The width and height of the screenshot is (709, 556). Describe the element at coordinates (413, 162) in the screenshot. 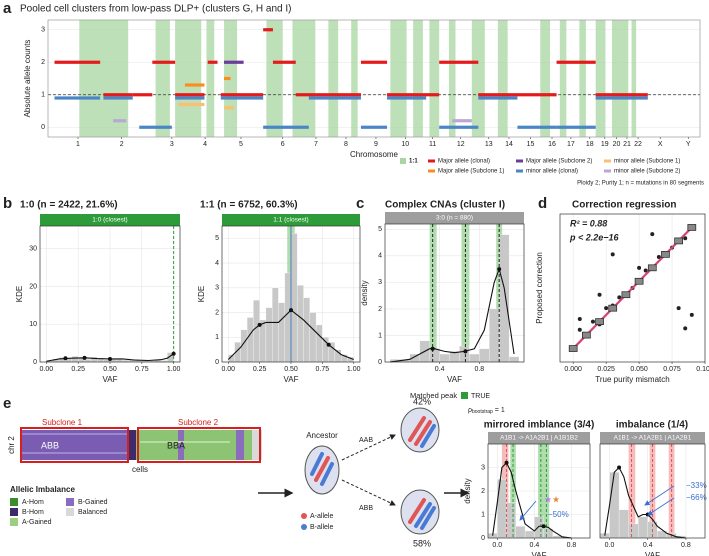

I see `legend-label: 1:1` at that location.